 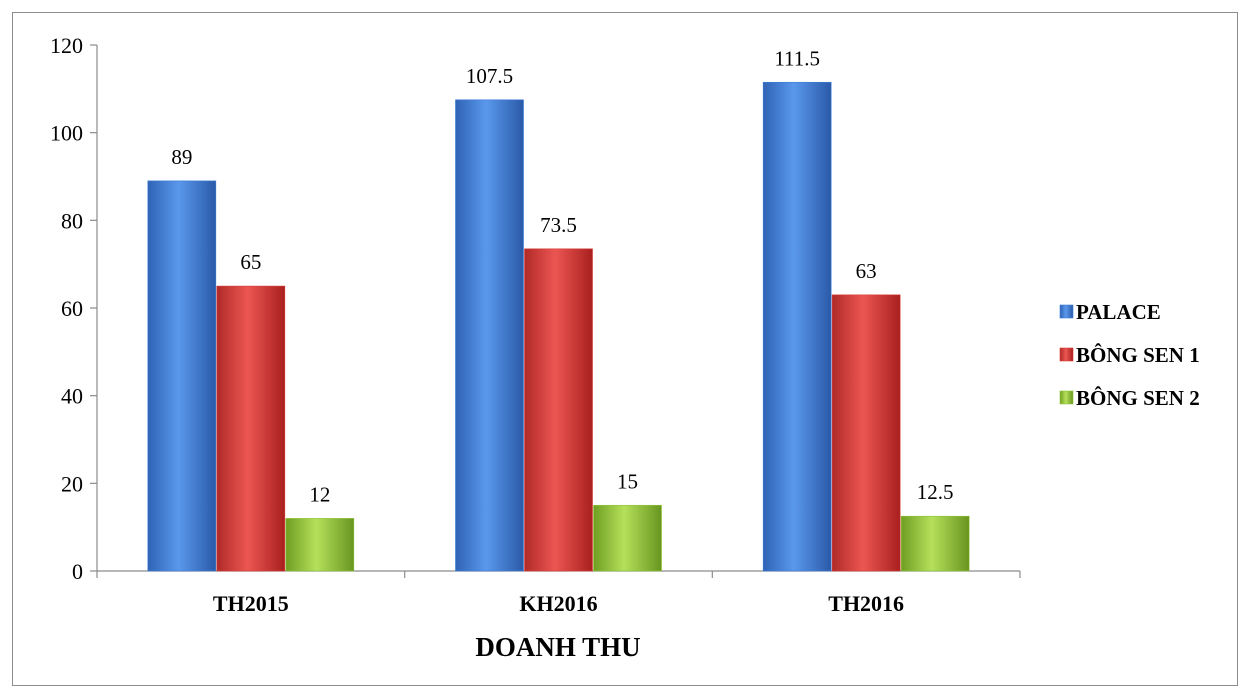 What do you see at coordinates (557, 647) in the screenshot?
I see `x-axis-title: DOANH THU` at bounding box center [557, 647].